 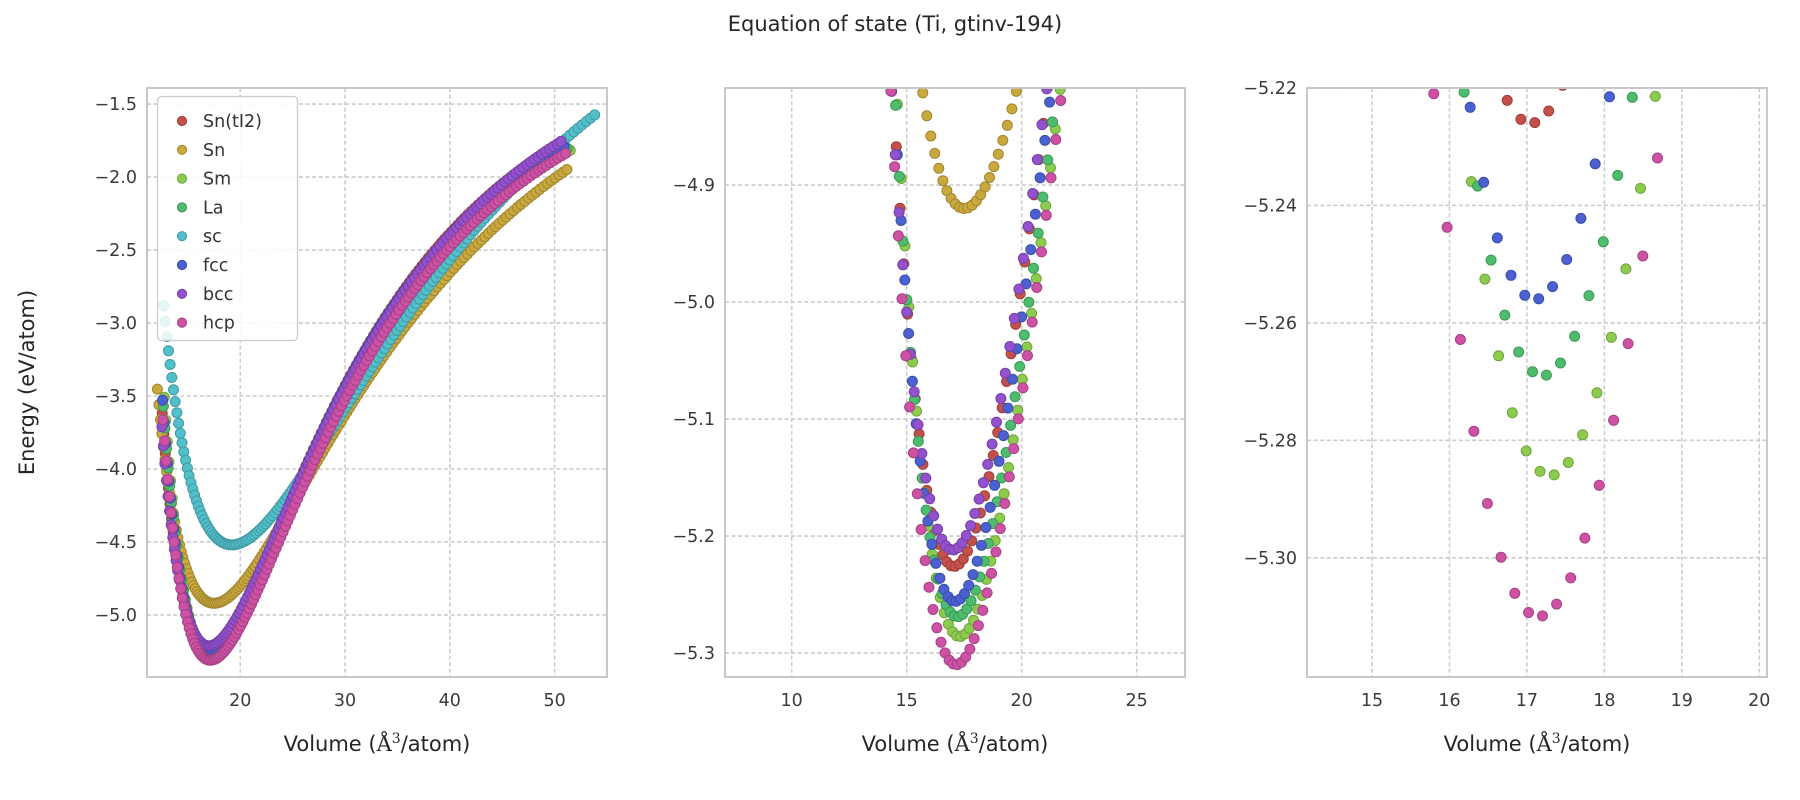 I want to click on legend-marker-Sn(tI2), so click(x=182, y=121).